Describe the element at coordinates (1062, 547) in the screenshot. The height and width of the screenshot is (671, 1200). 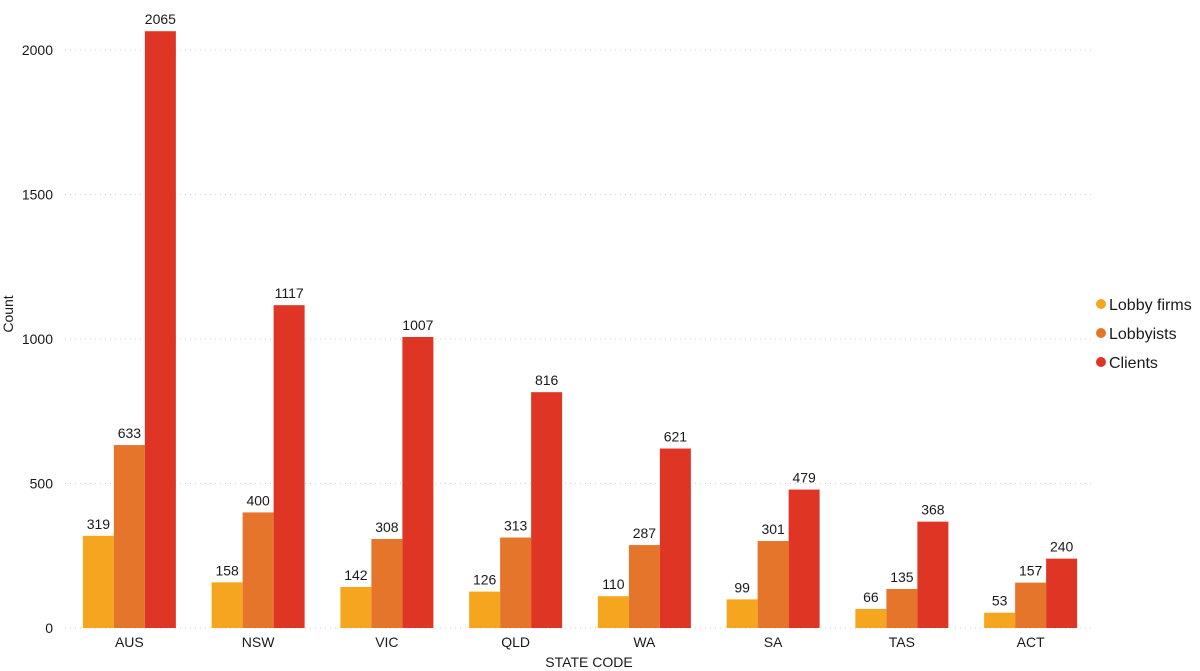
I see `data-label: 240` at that location.